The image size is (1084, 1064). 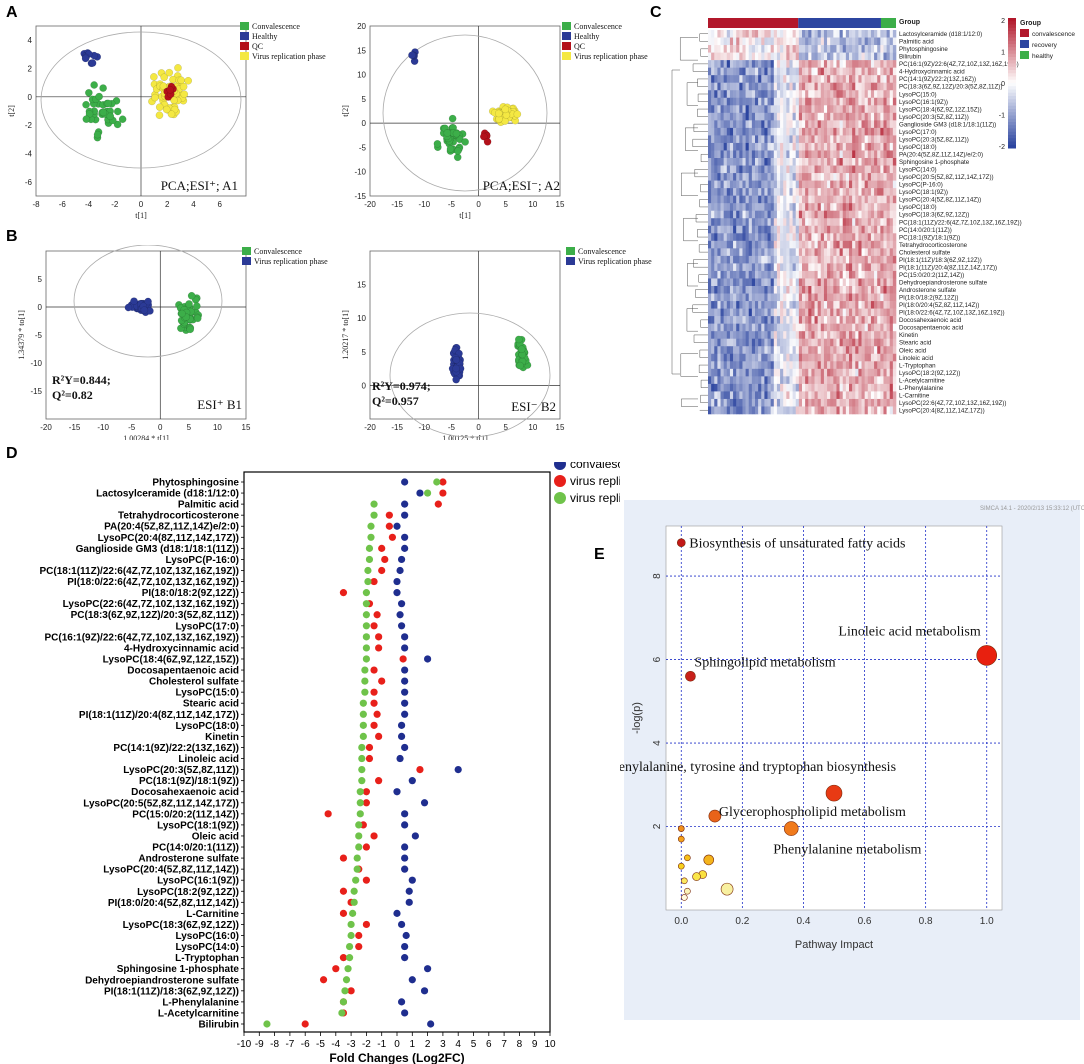 What do you see at coordinates (246, 261) in the screenshot?
I see `legend-swatch` at bounding box center [246, 261].